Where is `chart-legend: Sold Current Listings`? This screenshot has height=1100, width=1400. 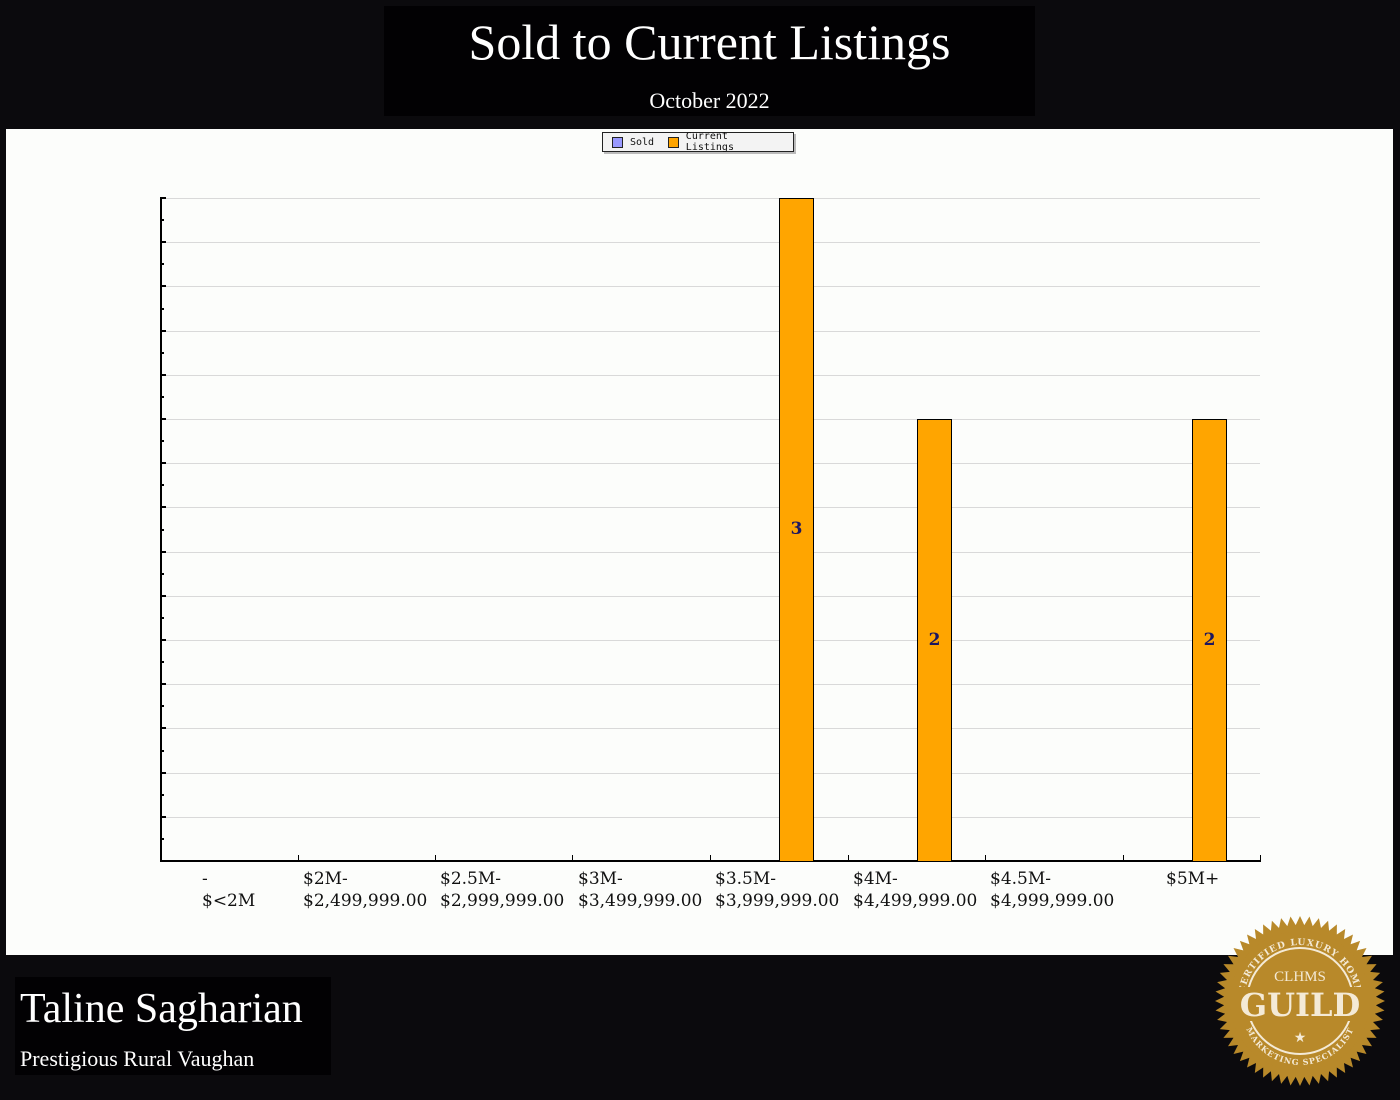 chart-legend: Sold Current Listings is located at coordinates (698, 142).